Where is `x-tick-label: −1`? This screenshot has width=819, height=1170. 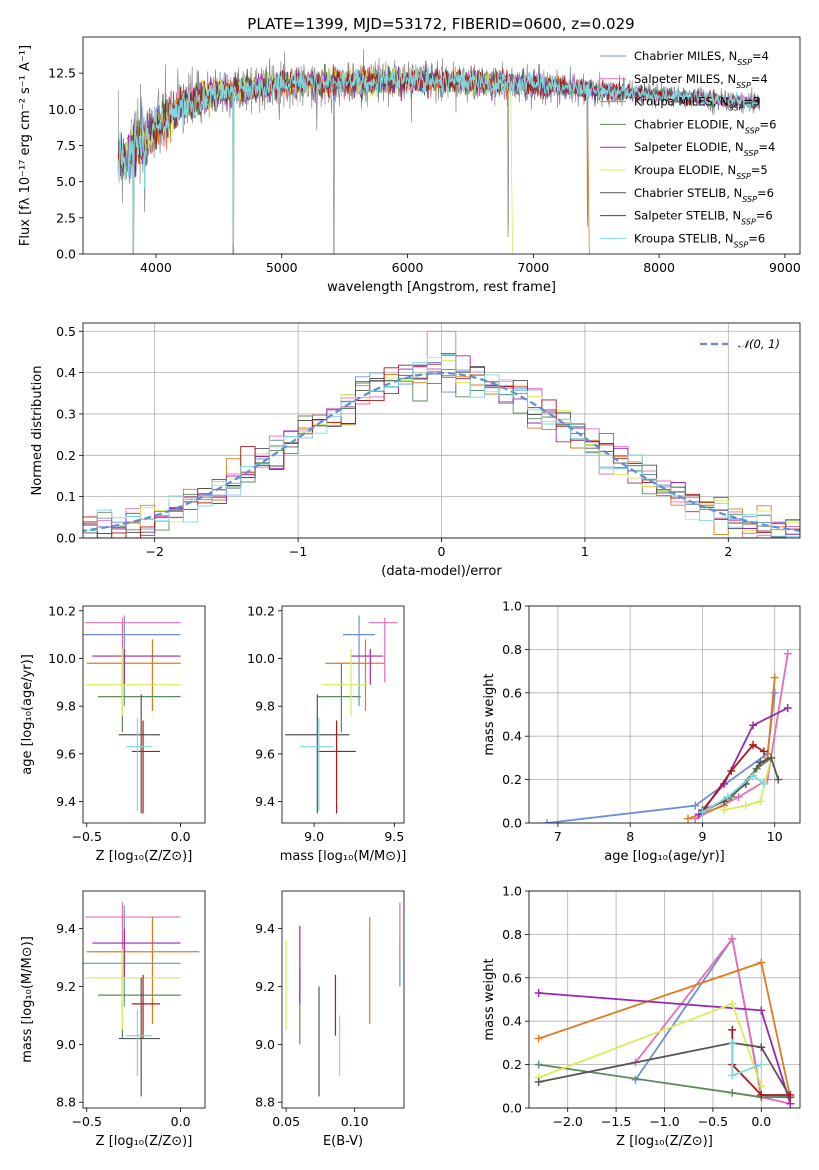 x-tick-label: −1 is located at coordinates (298, 551).